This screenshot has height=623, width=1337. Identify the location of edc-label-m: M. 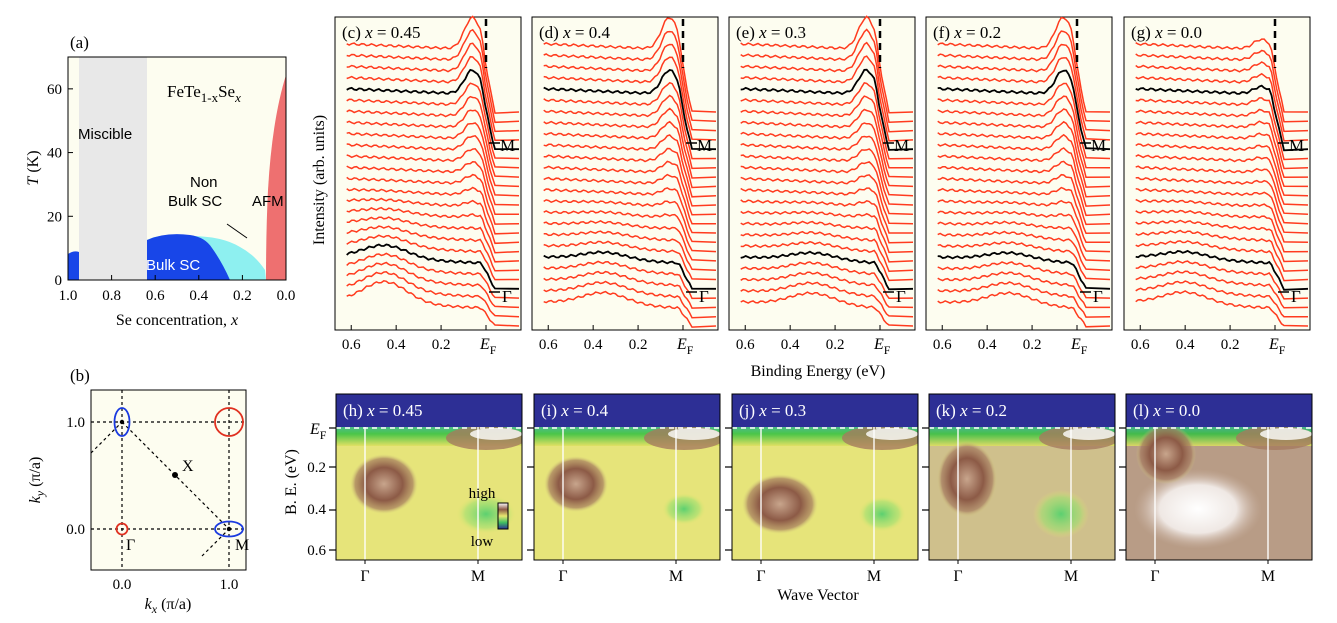
(704, 145).